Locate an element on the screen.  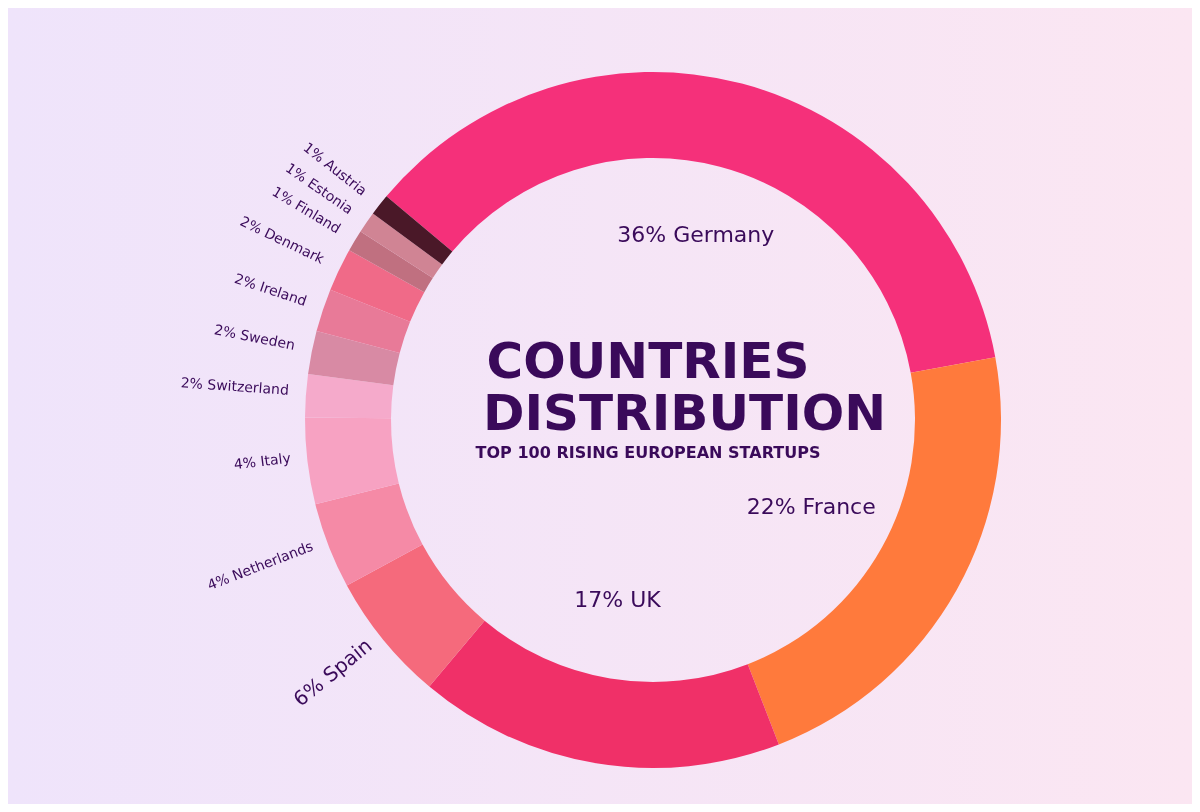
slice-label: 22% France is located at coordinates (811, 506).